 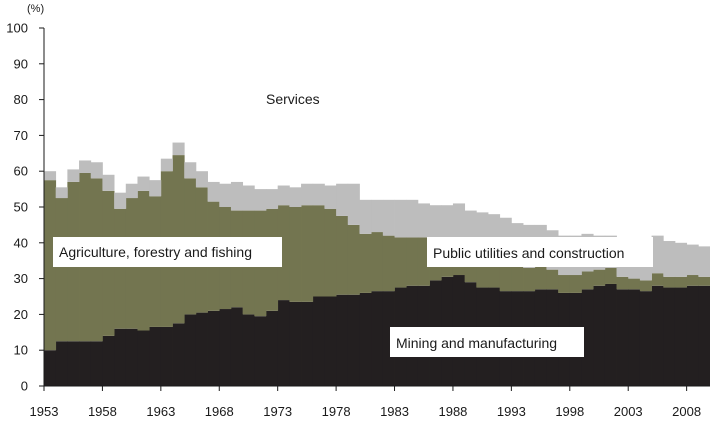 What do you see at coordinates (394, 411) in the screenshot?
I see `x-tick-label: 1983` at bounding box center [394, 411].